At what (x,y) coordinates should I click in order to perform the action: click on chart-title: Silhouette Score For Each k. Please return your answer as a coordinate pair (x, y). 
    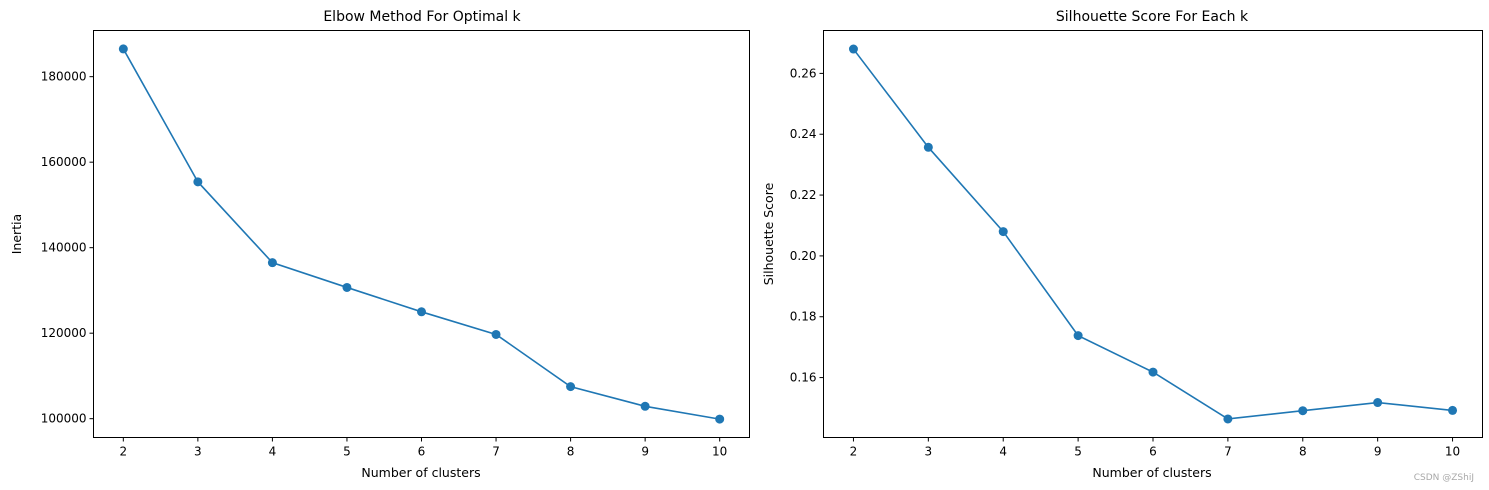
    Looking at the image, I should click on (1152, 17).